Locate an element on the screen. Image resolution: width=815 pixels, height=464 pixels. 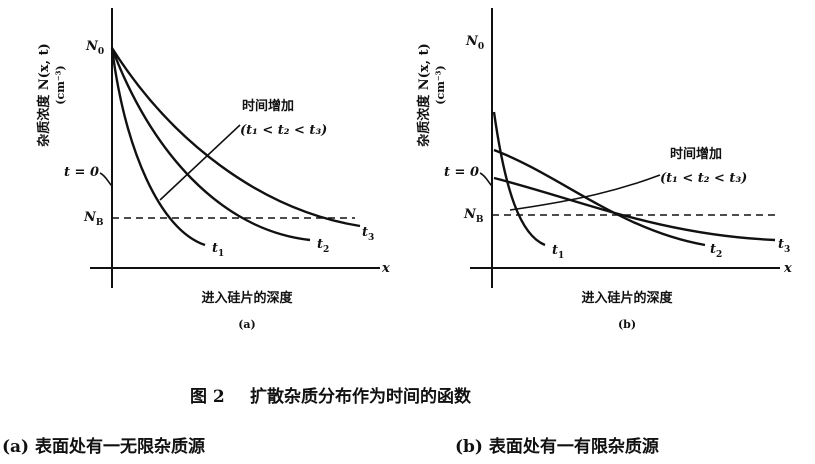
panel-tag: (a) is located at coordinates (247, 324).